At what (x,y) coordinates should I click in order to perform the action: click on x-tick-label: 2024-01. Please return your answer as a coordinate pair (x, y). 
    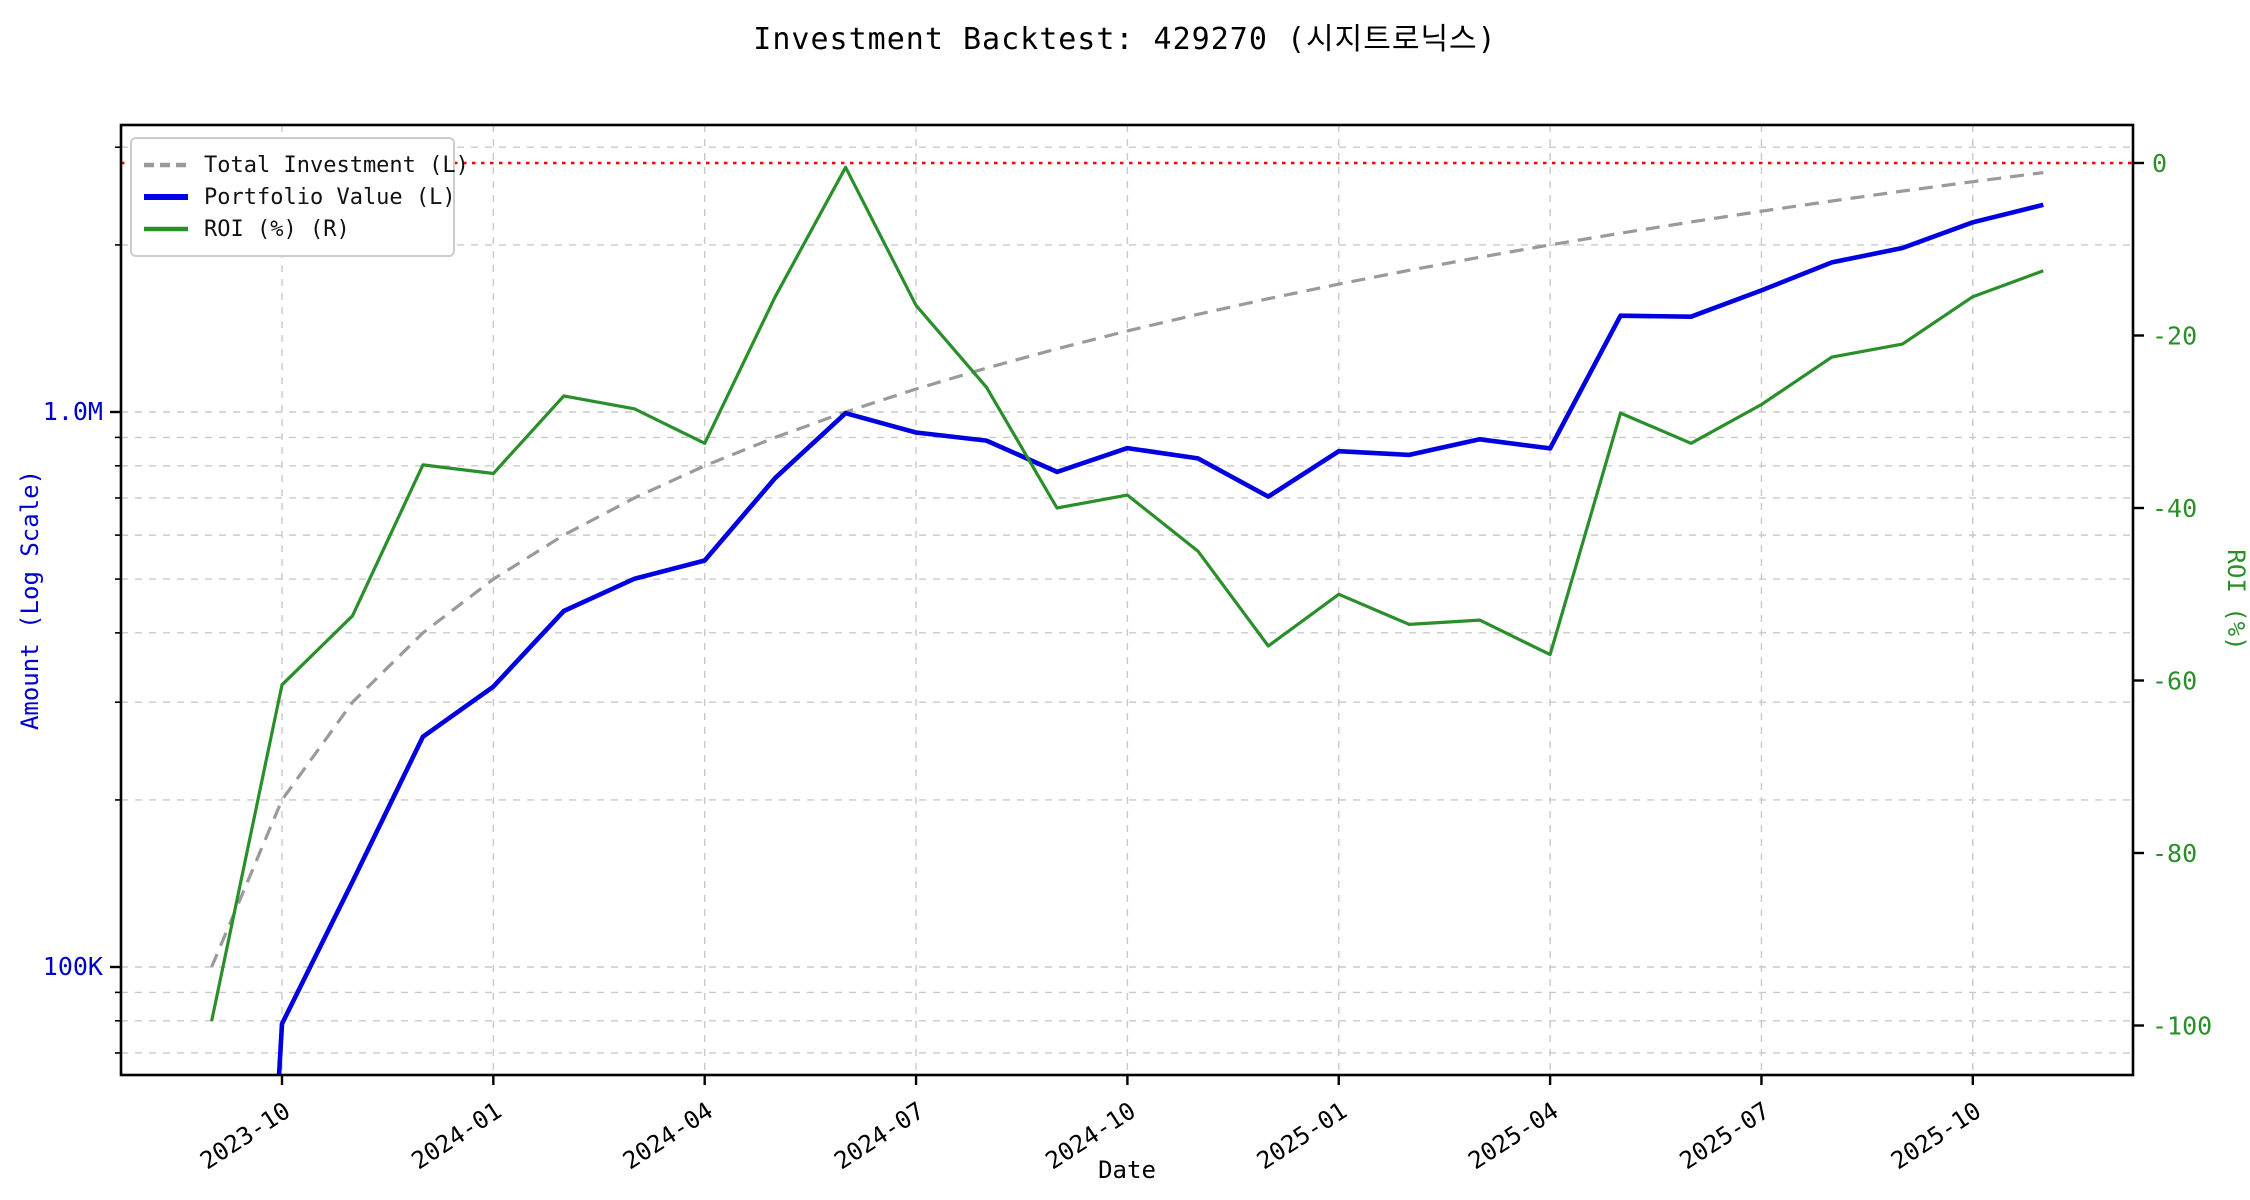
    Looking at the image, I should click on (457, 1136).